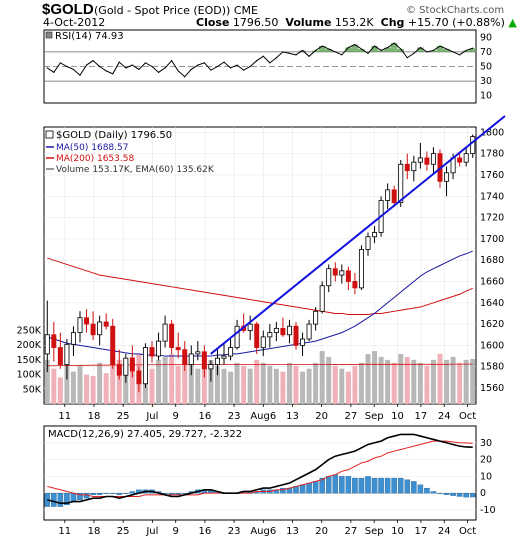  What do you see at coordinates (89, 36) in the screenshot?
I see `rsi-title: RSI(14) 74.93` at bounding box center [89, 36].